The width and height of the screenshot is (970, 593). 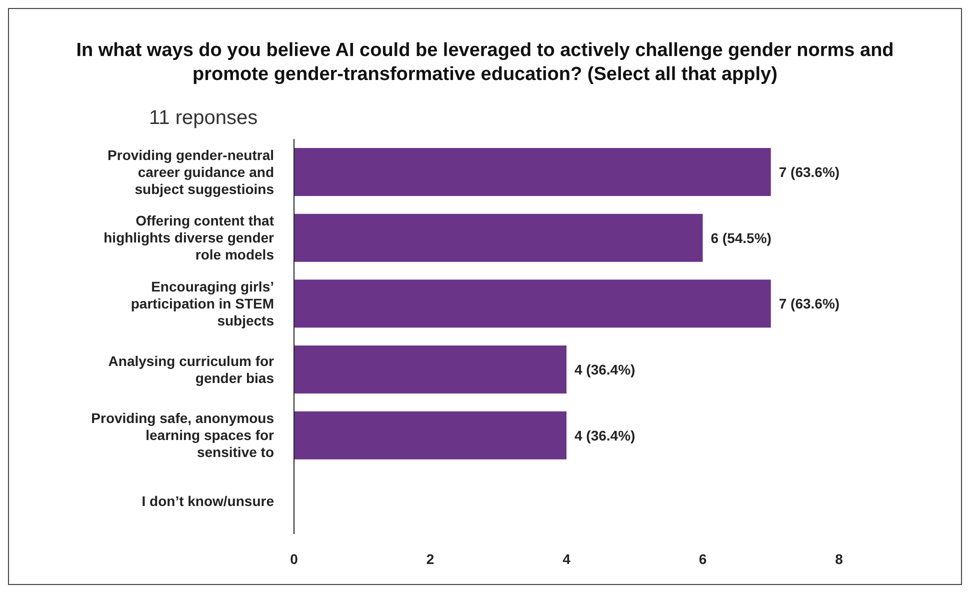 I want to click on x-tick-label: 4, so click(x=566, y=558).